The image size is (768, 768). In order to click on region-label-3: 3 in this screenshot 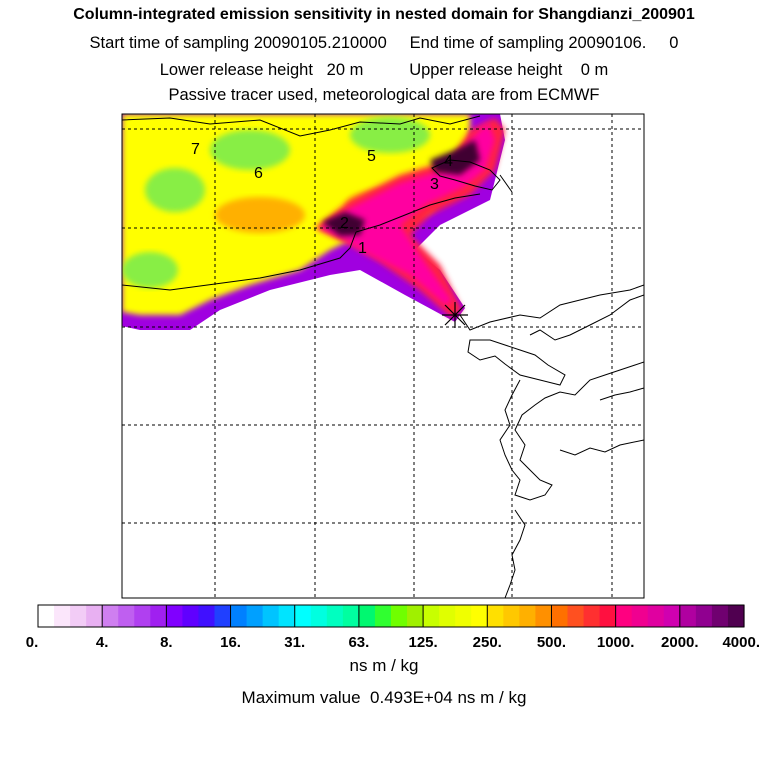, I will do `click(434, 184)`.